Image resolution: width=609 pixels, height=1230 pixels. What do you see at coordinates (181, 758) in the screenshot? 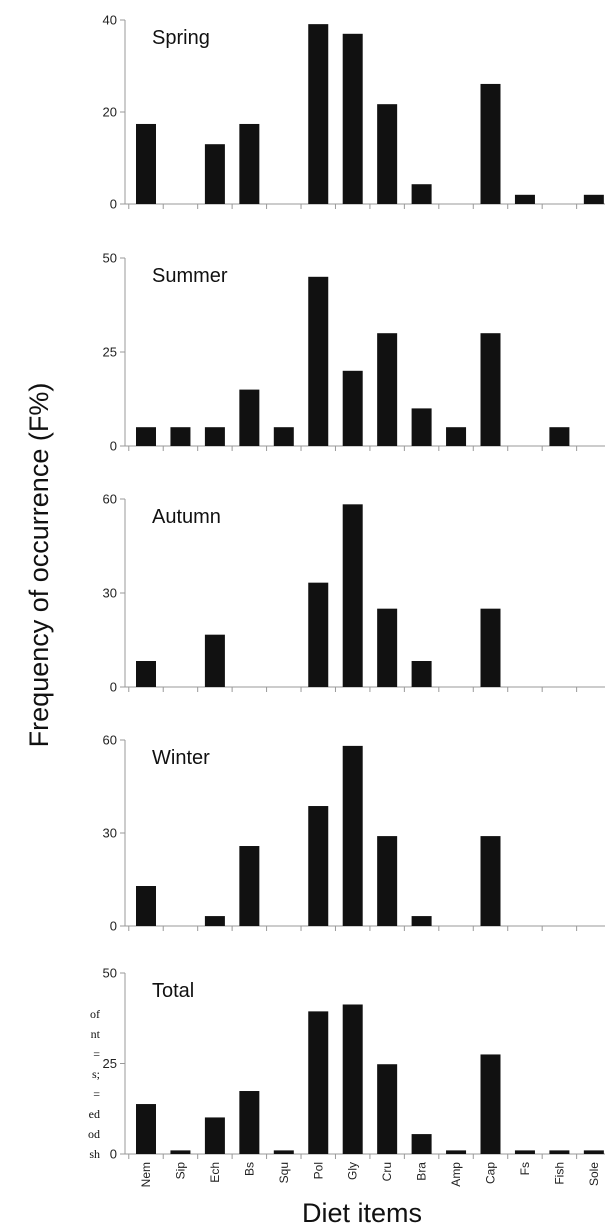
I see `panel-title: Winter` at bounding box center [181, 758].